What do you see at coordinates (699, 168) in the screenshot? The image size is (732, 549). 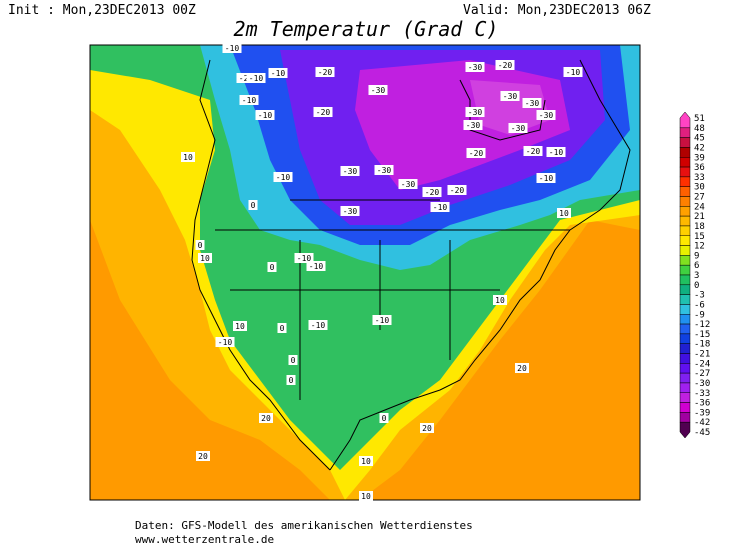 I see `color-bar-label: 36` at bounding box center [699, 168].